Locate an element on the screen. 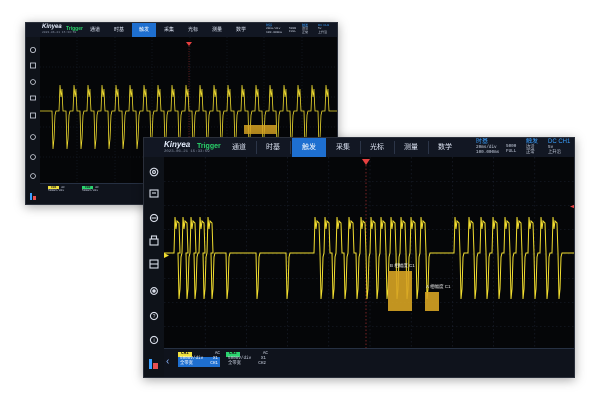 This screenshot has width=600, height=412. info-icon is located at coordinates (33, 176).